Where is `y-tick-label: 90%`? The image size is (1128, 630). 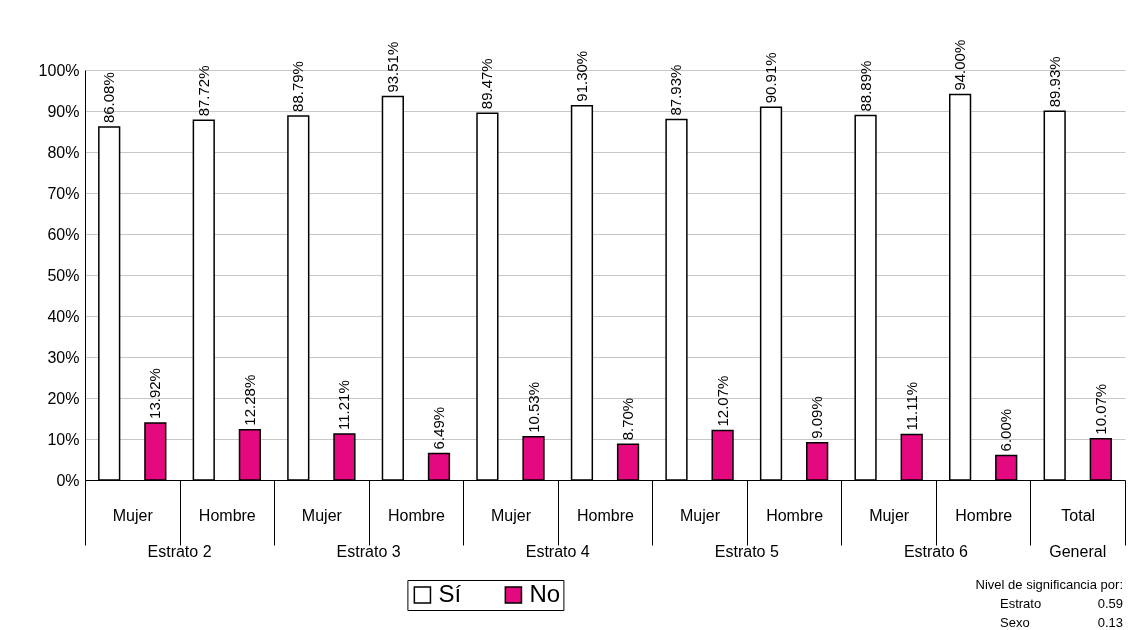 y-tick-label: 90% is located at coordinates (63, 111).